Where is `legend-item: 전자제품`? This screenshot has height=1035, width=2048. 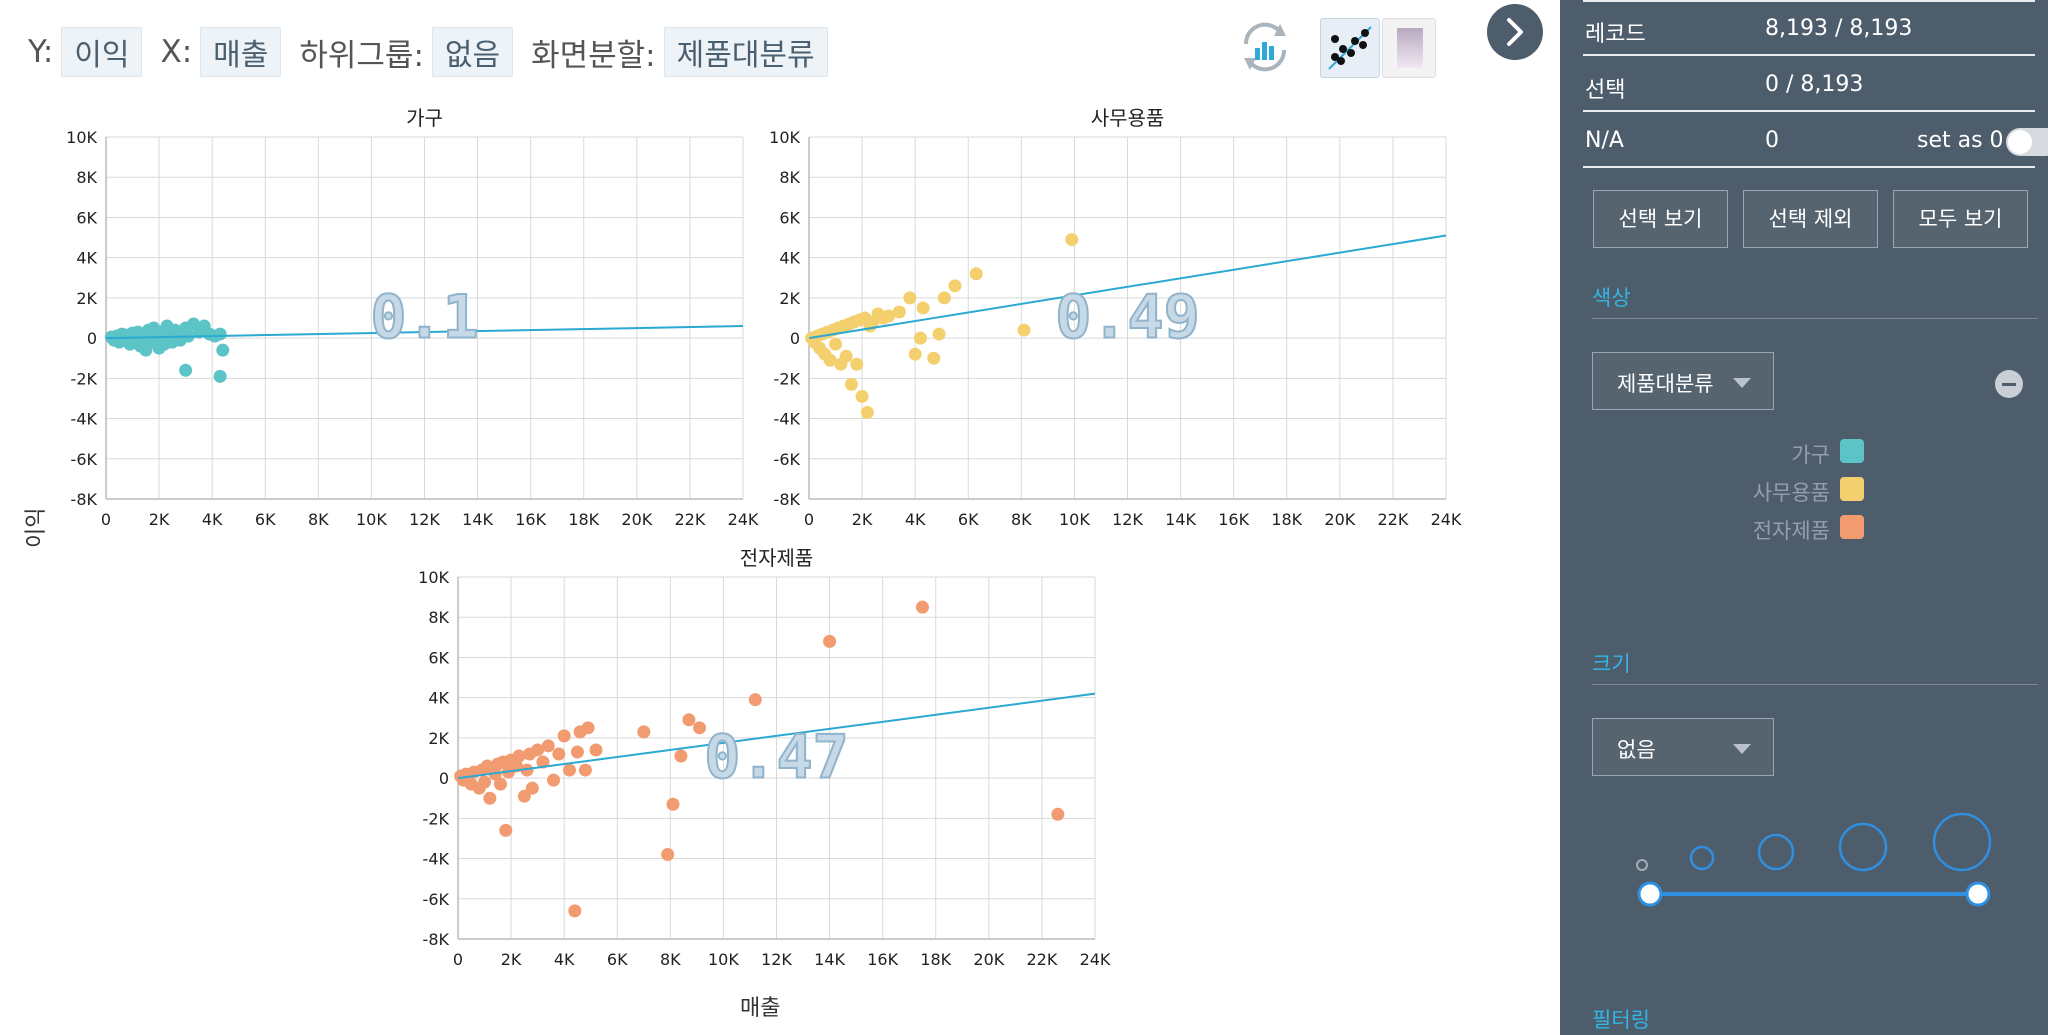 legend-item: 전자제품 is located at coordinates (1750, 528).